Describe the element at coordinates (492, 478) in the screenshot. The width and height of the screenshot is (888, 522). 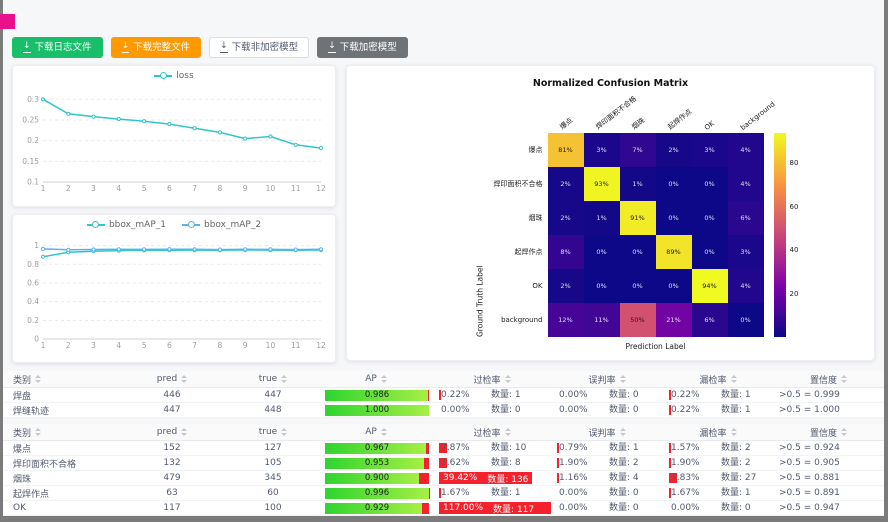
I see `over-detect-cell: 39.42% 数量: 136` at that location.